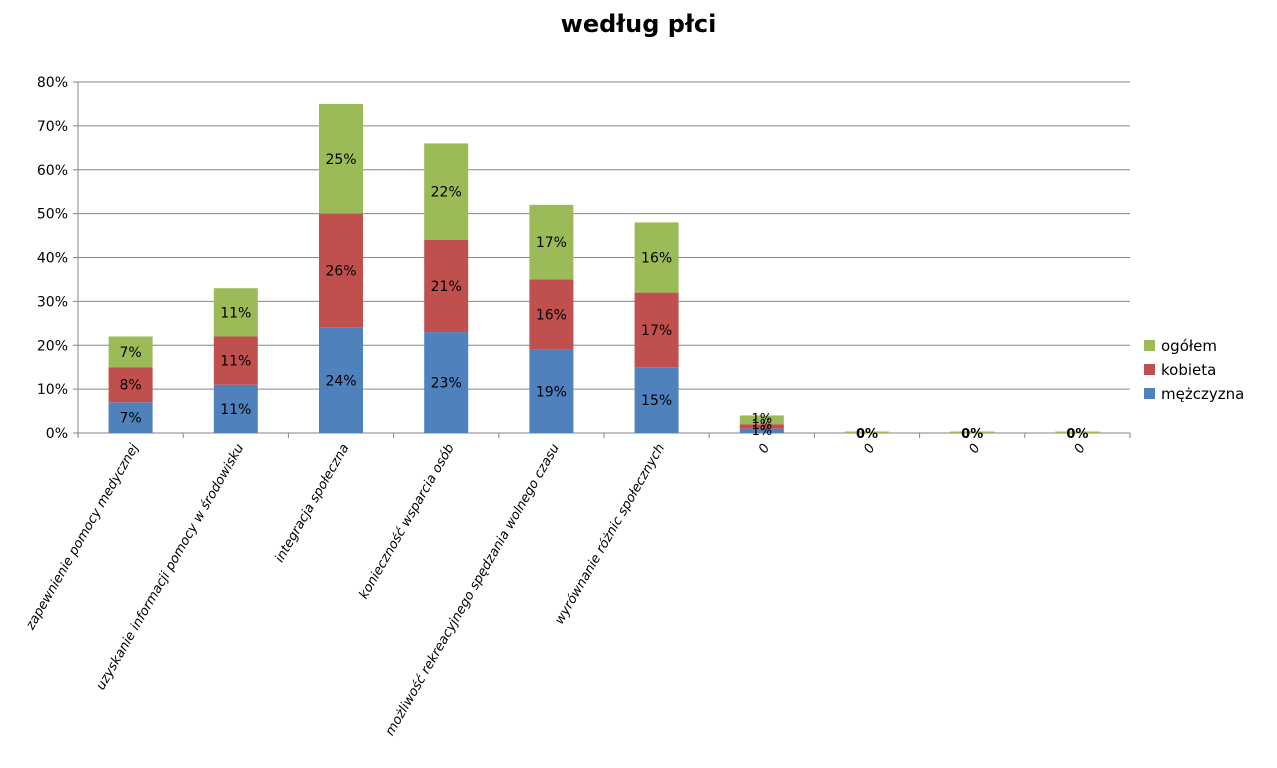 The height and width of the screenshot is (768, 1277). I want to click on bar-mężczyzna-0, so click(130, 417).